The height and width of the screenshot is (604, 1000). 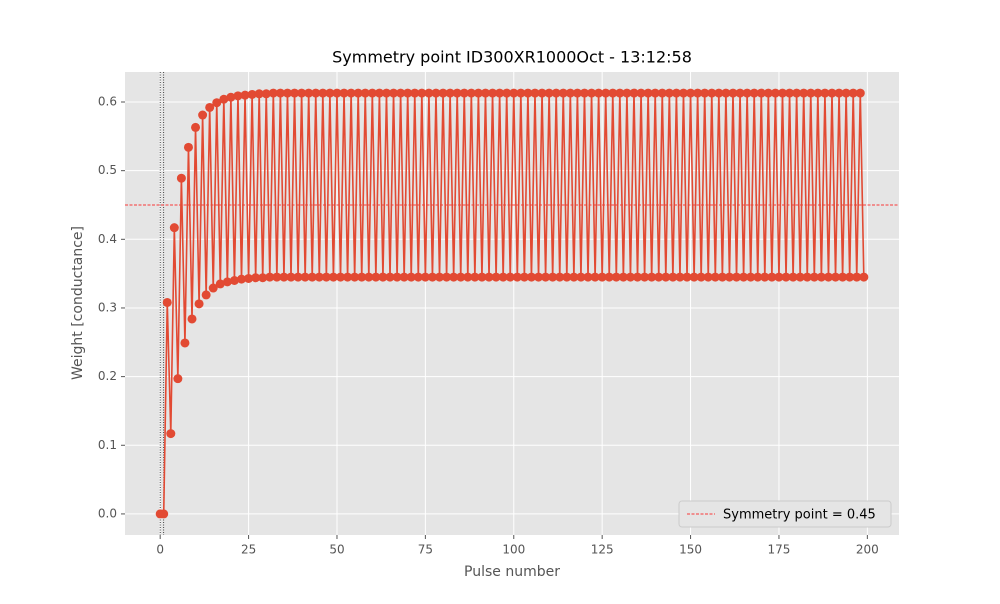 I want to click on legend-box, so click(x=785, y=514).